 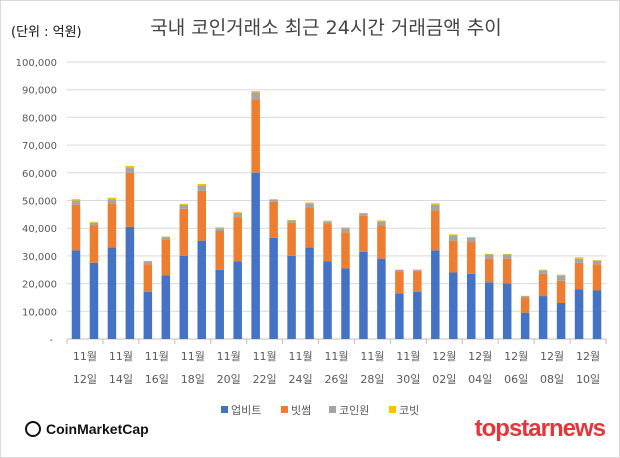 What do you see at coordinates (121, 379) in the screenshot?
I see `x-tick-label: 14일` at bounding box center [121, 379].